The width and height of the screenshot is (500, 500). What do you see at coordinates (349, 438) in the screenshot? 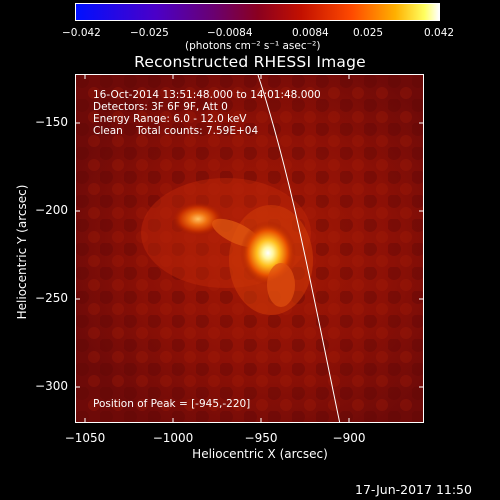
I see `x-tick-label: −900` at bounding box center [349, 438].